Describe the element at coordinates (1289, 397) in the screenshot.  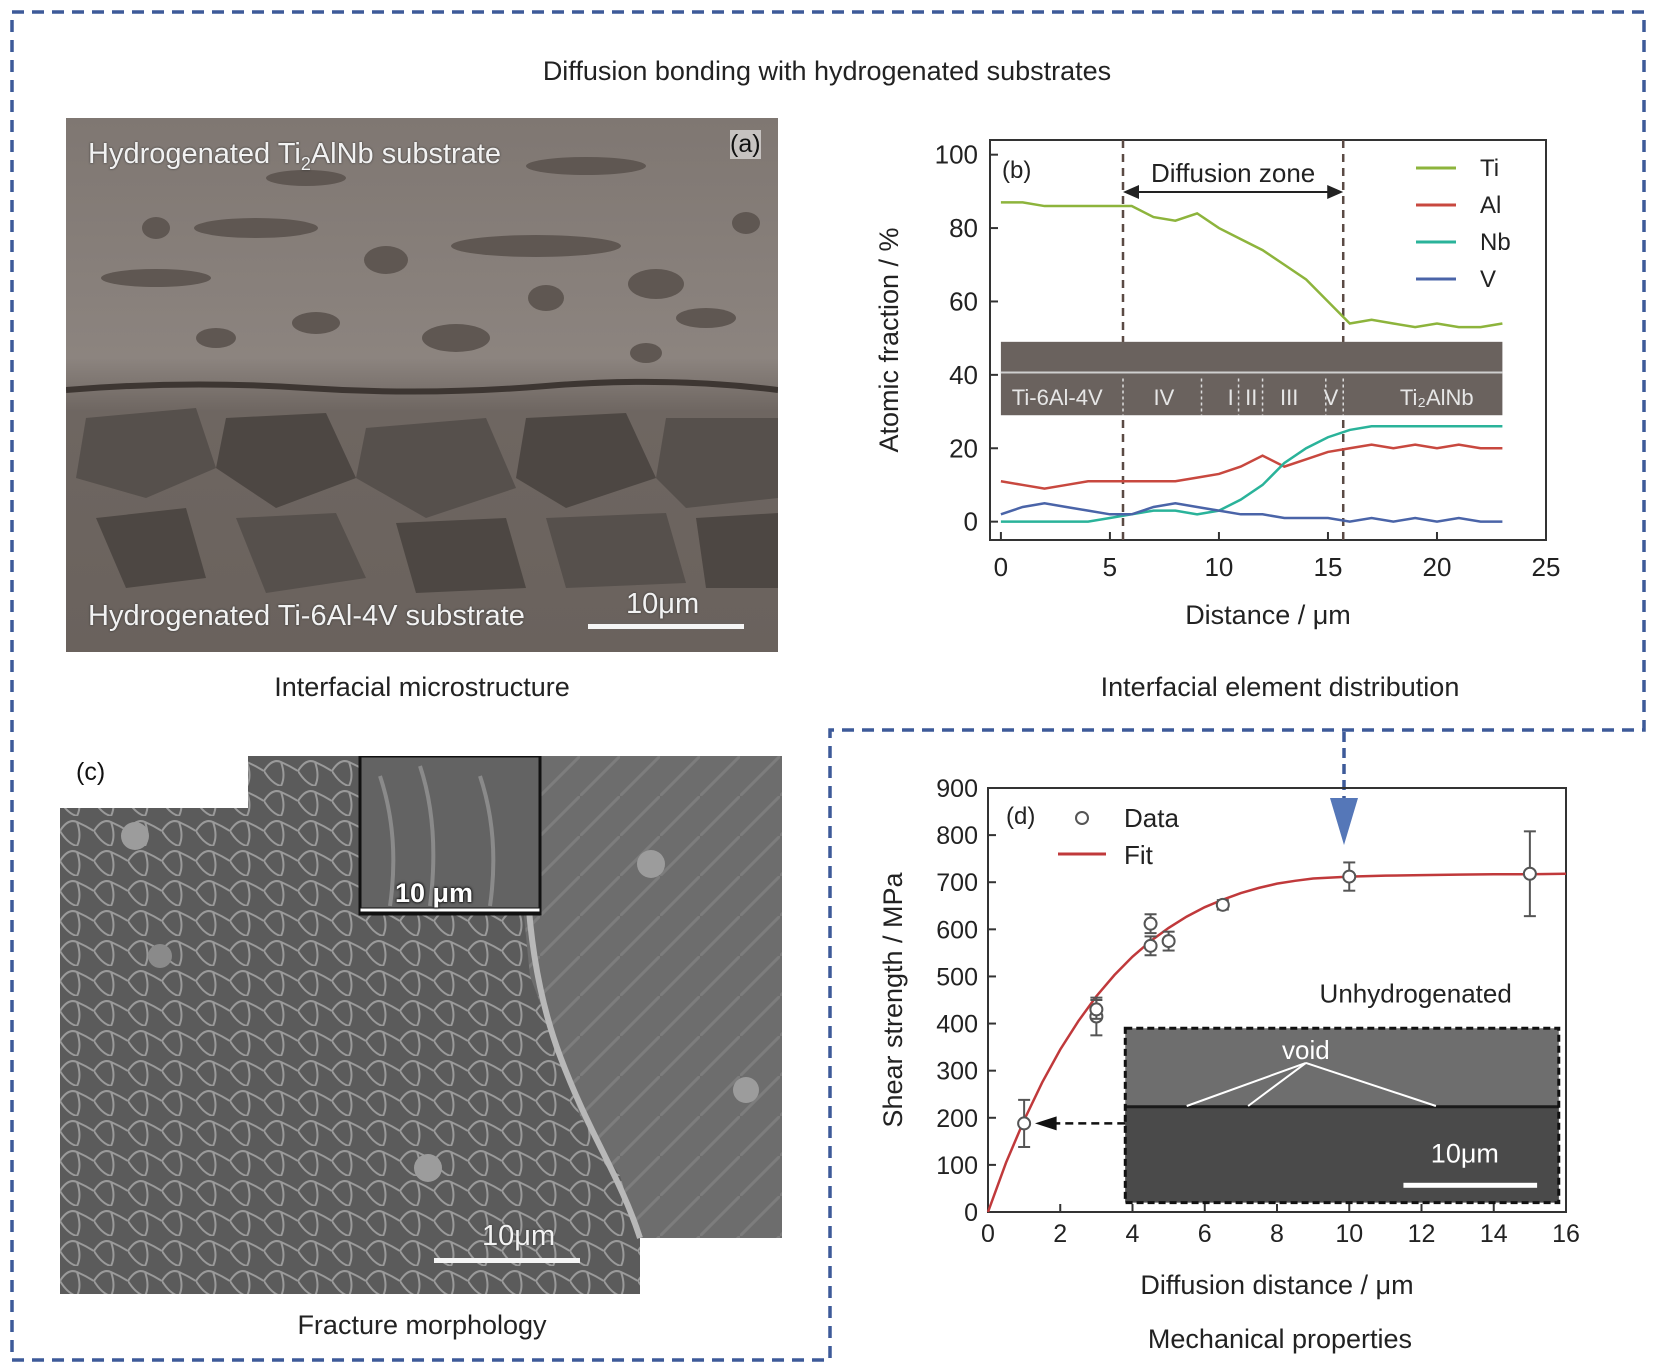
I see `panel-b-inset-label: III` at that location.